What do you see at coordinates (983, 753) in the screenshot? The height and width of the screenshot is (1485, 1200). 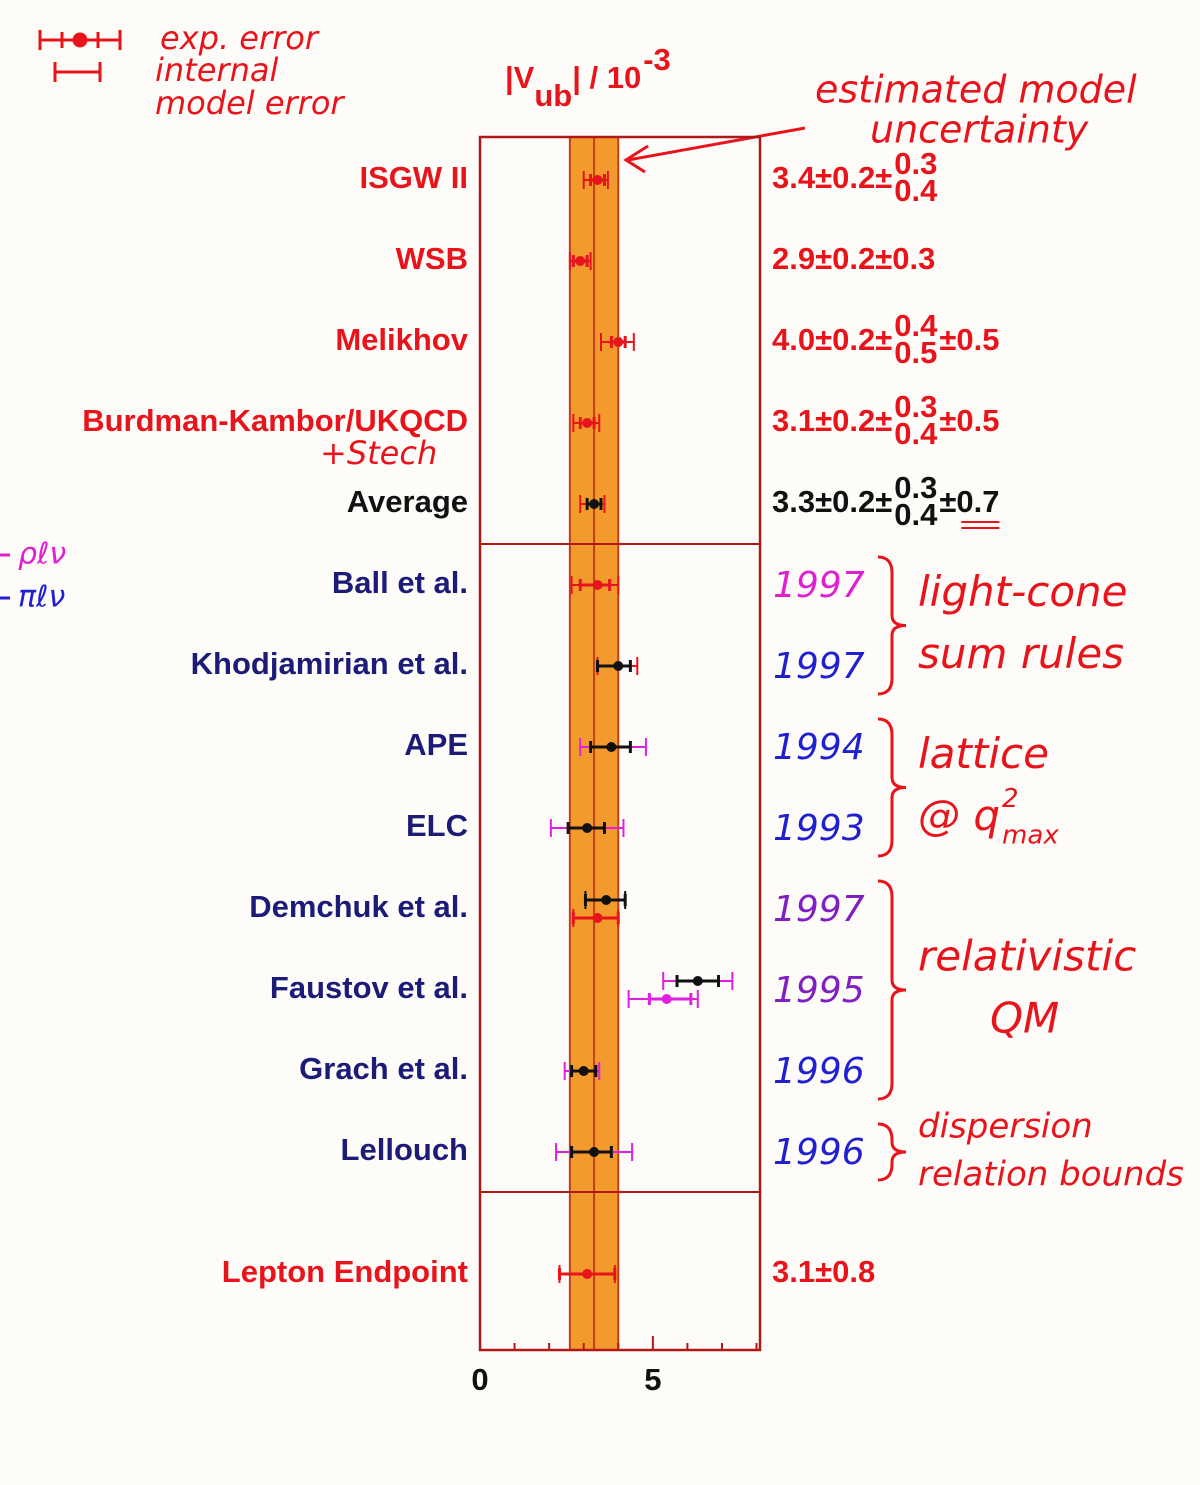 I see `group-note: lattice` at bounding box center [983, 753].